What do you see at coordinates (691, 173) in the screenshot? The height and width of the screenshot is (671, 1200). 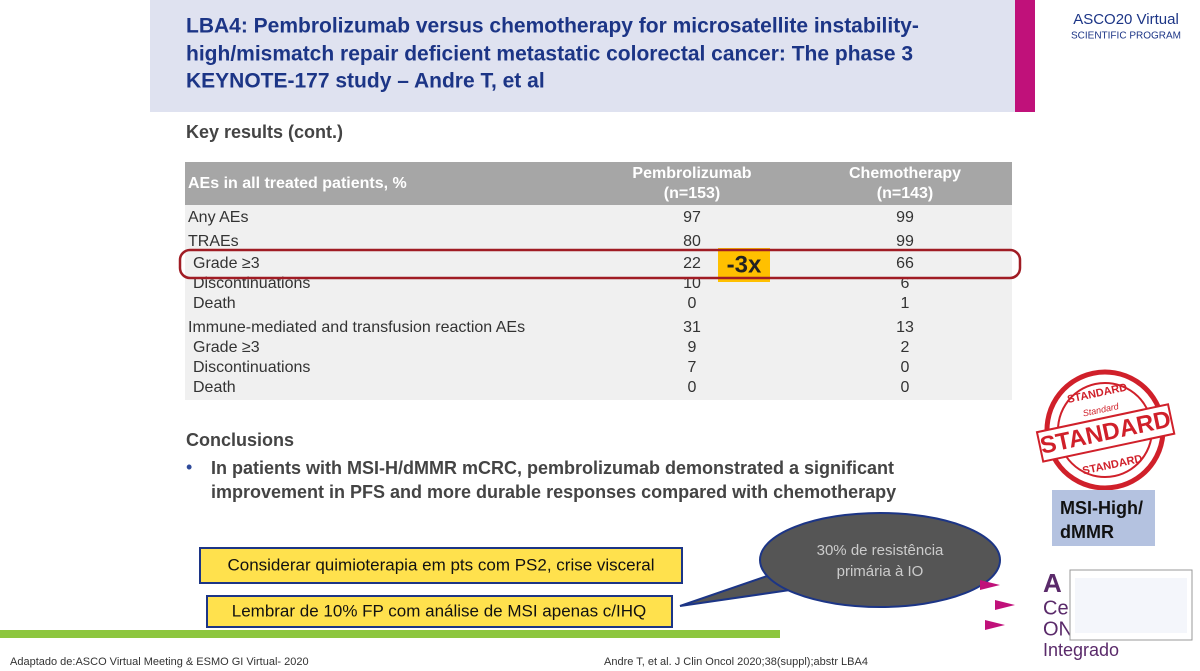 I see `column-header: Pembrolizumab` at bounding box center [691, 173].